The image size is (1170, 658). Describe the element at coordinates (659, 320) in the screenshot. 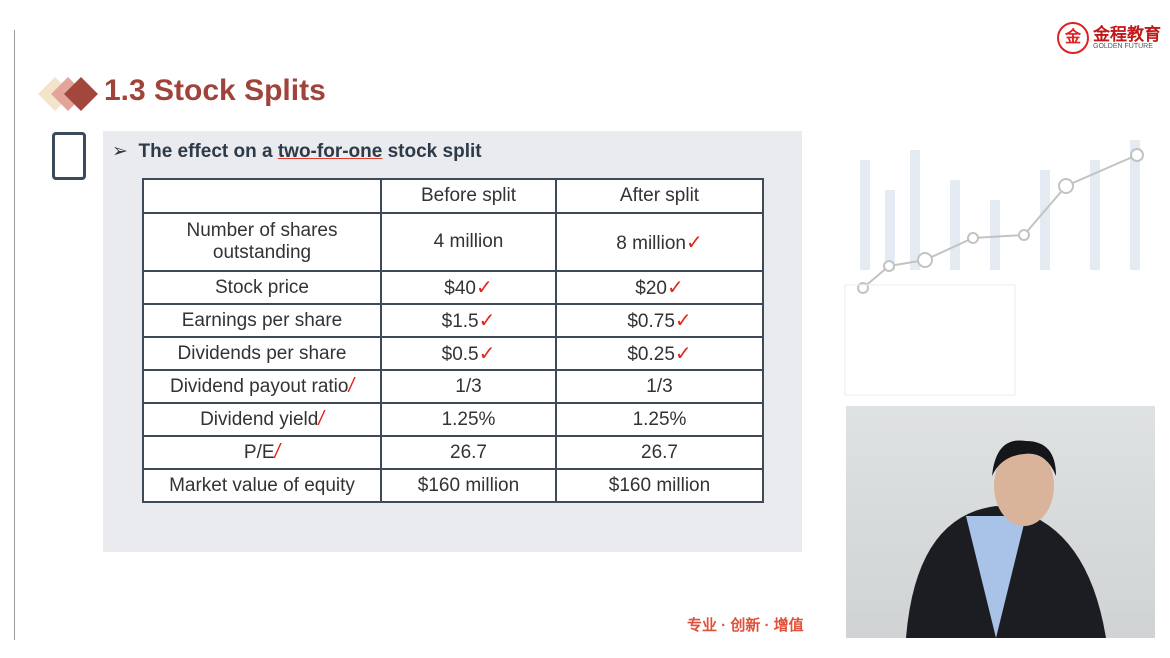

I see `table-cell: $0.75✓` at that location.